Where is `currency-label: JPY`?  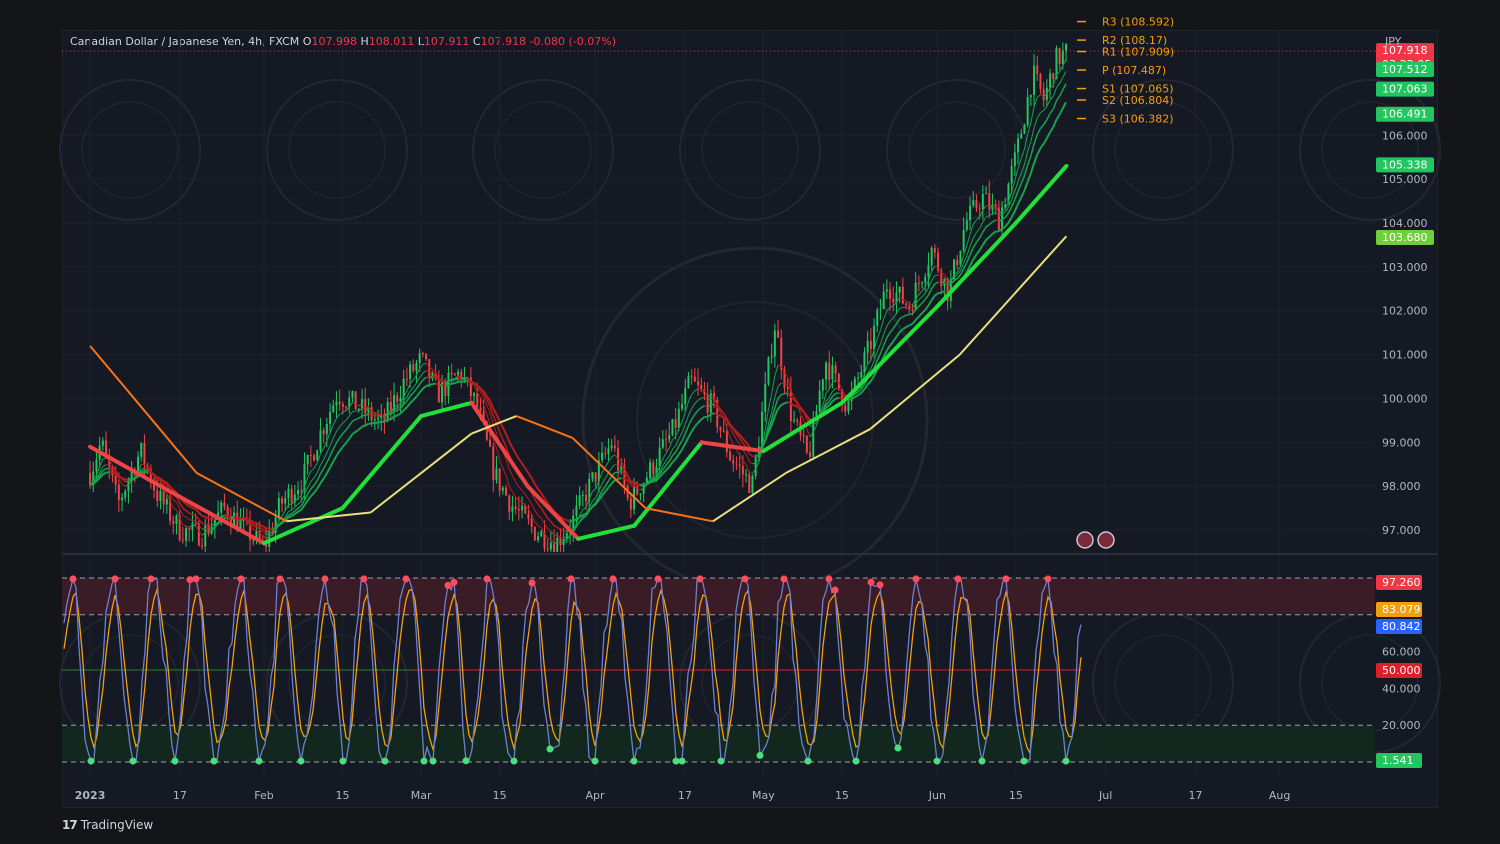
currency-label: JPY is located at coordinates (1393, 41).